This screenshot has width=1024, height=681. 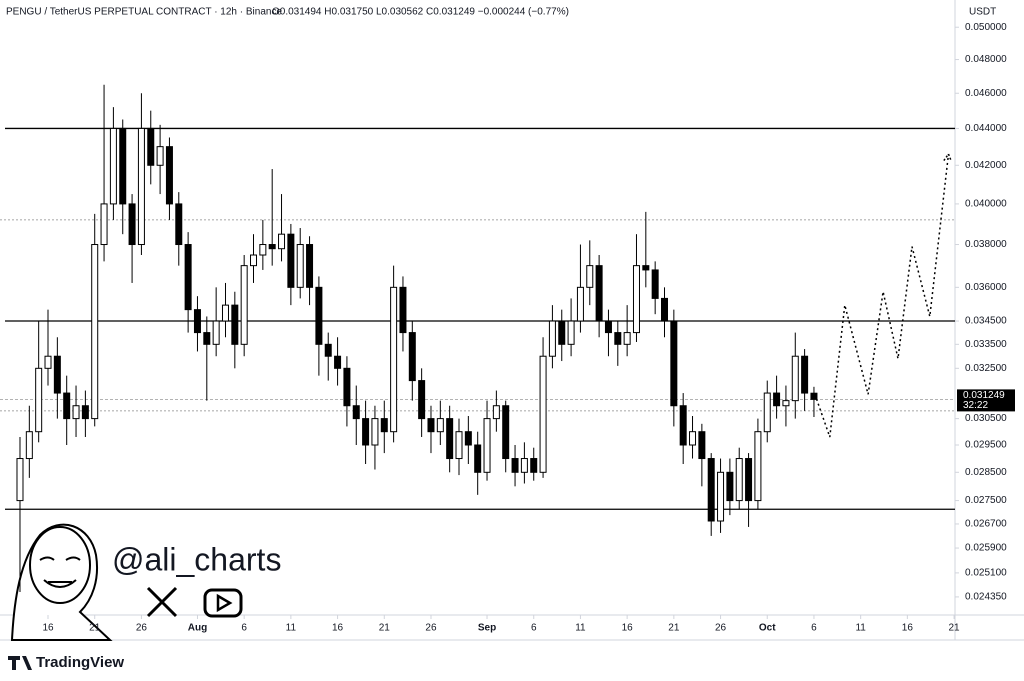 What do you see at coordinates (142, 628) in the screenshot?
I see `x-tick-label: 26` at bounding box center [142, 628].